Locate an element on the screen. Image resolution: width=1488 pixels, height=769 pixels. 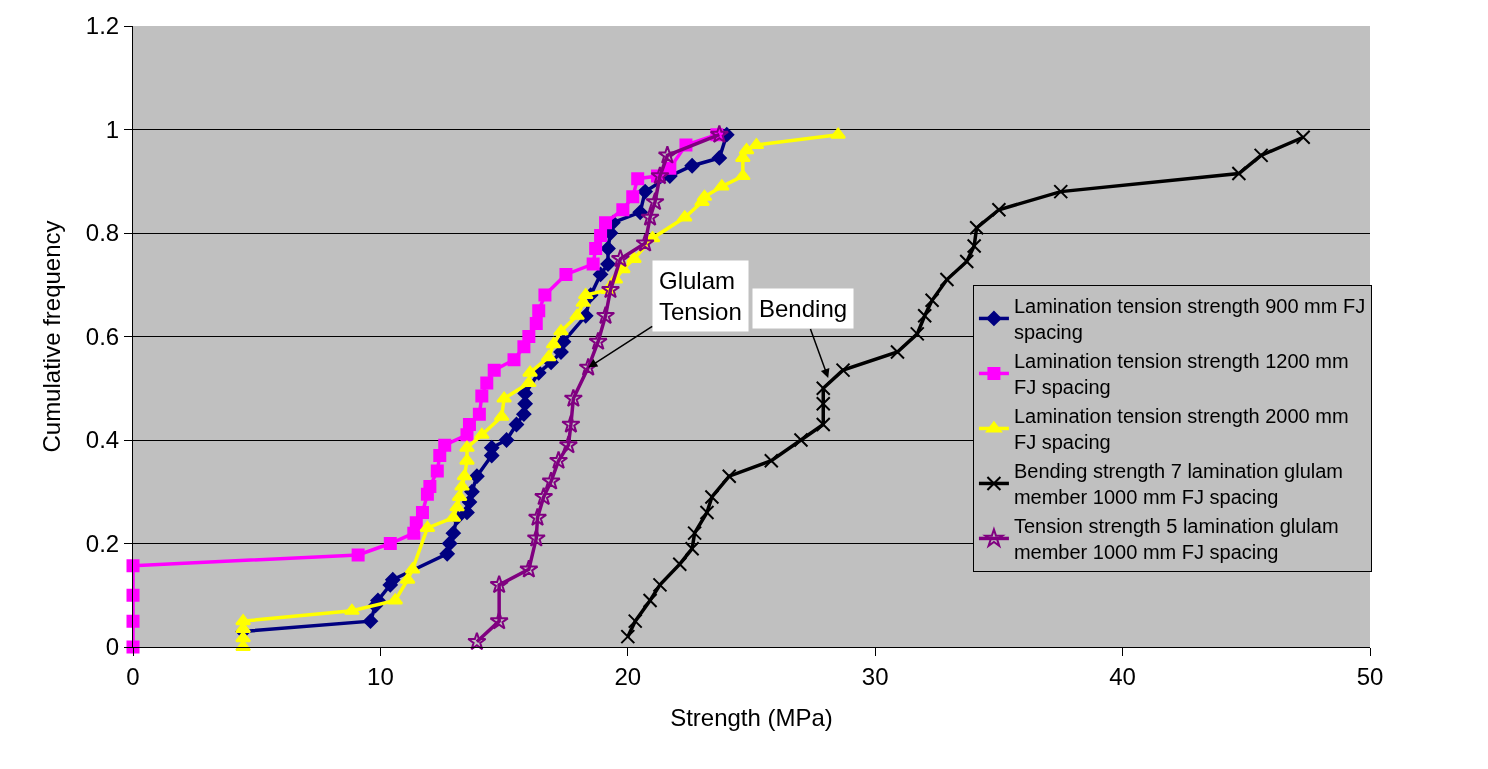
y-tick-label: 0.8 is located at coordinates (102, 233).